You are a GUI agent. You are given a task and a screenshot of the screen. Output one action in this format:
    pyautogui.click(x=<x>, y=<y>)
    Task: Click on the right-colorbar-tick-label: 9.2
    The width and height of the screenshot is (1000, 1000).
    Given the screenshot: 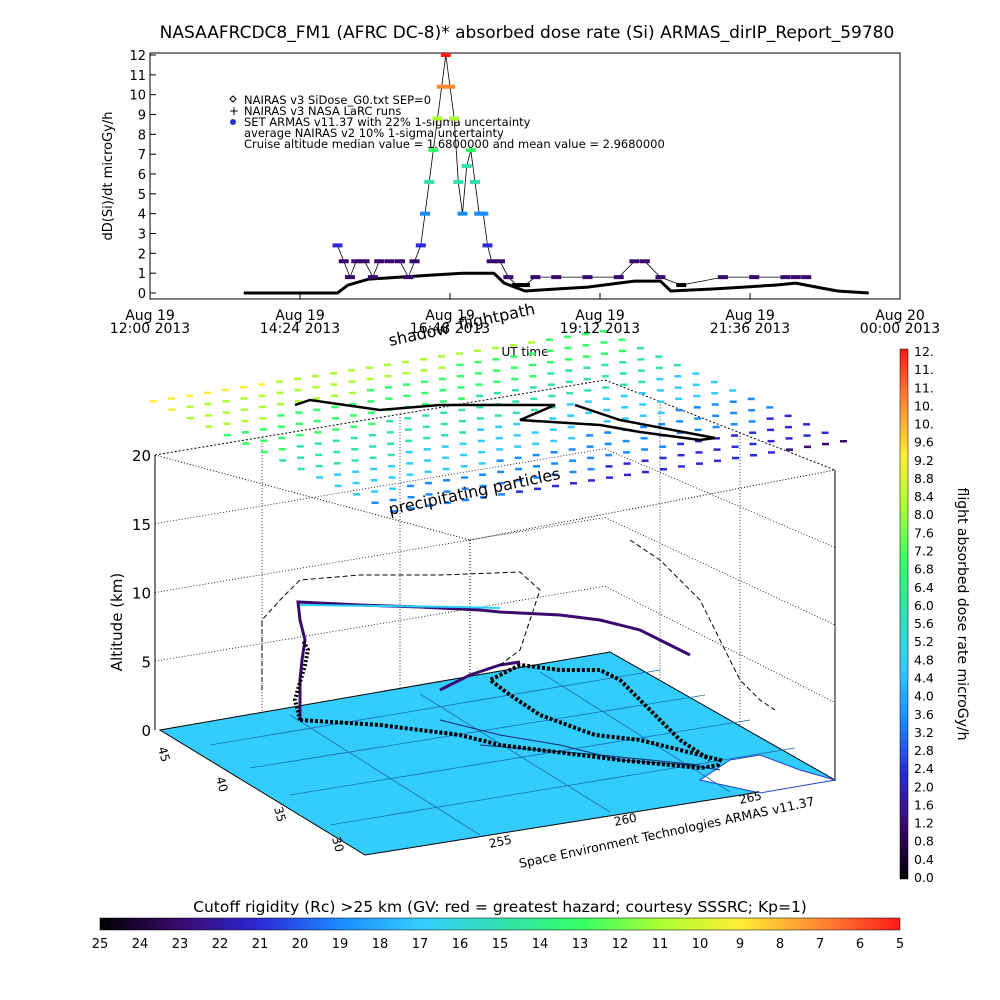 What is the action you would take?
    pyautogui.click(x=924, y=460)
    